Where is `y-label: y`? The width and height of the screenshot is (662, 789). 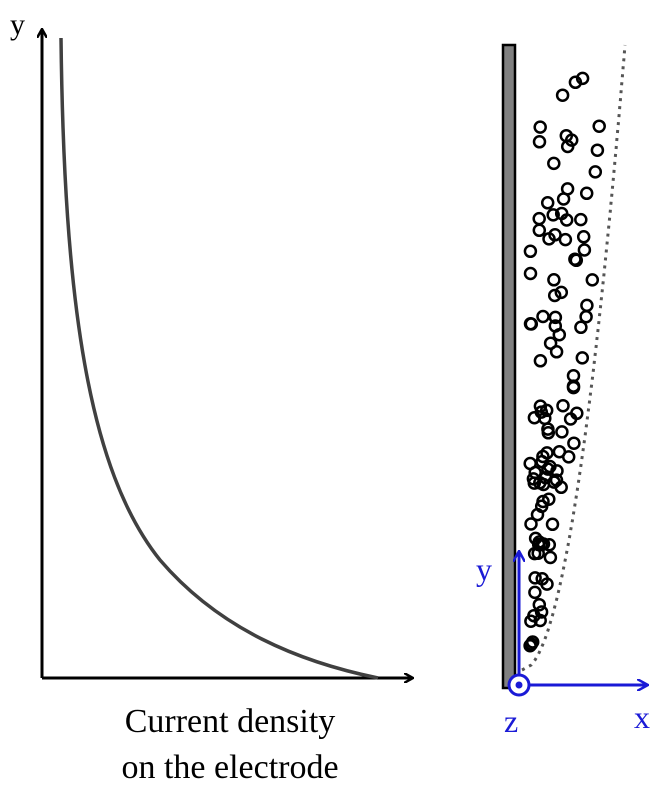
y-label: y is located at coordinates (484, 569).